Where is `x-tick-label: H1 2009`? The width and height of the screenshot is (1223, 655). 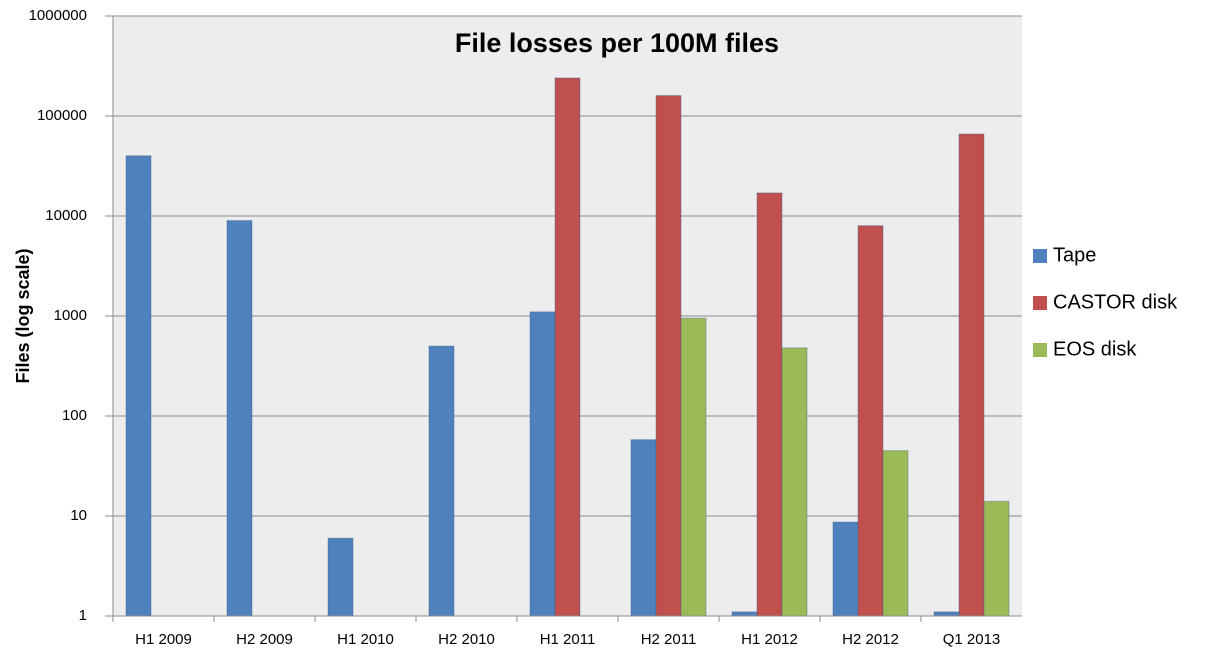 x-tick-label: H1 2009 is located at coordinates (163, 639).